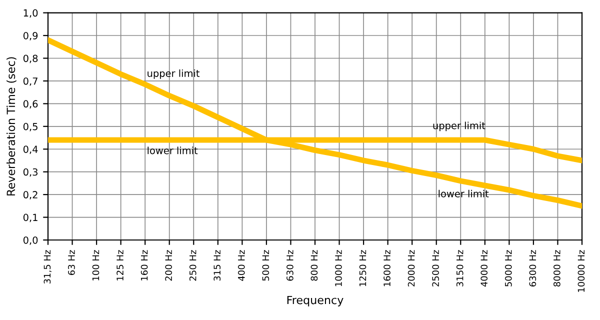 Image resolution: width=600 pixels, height=320 pixels. Describe the element at coordinates (11, 126) in the screenshot. I see `y-axis-title: Reverberation Time (sec)` at that location.